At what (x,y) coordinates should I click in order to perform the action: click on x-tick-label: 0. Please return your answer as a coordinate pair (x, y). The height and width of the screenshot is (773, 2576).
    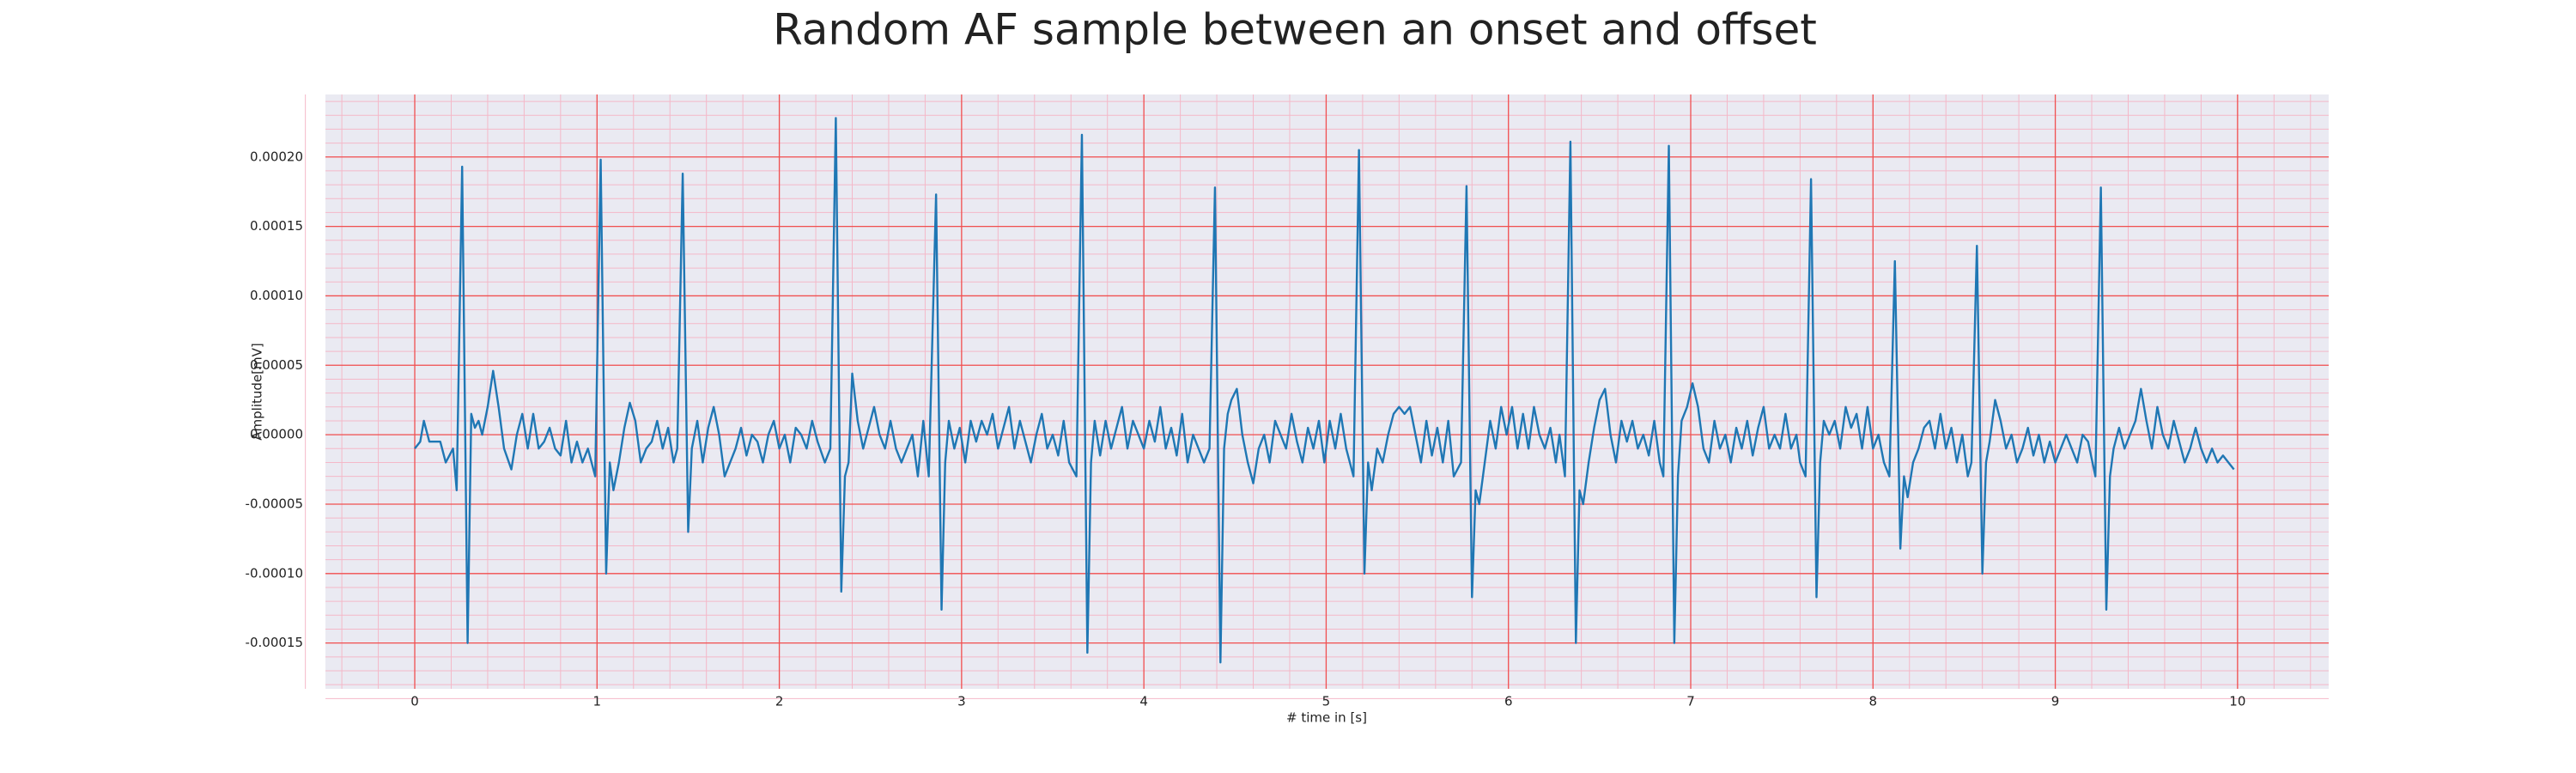
    Looking at the image, I should click on (414, 701).